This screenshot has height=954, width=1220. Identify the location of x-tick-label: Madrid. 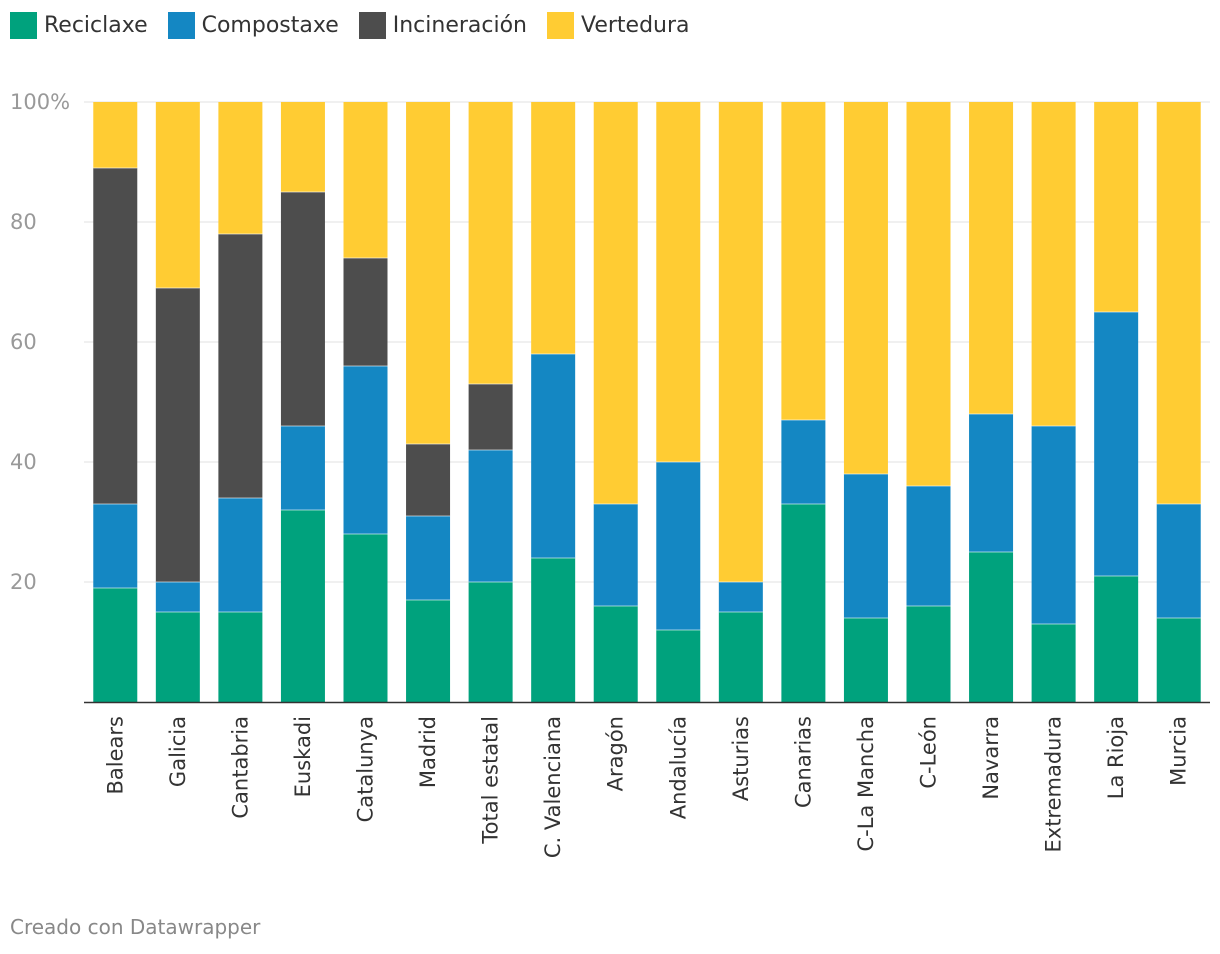
(428, 752).